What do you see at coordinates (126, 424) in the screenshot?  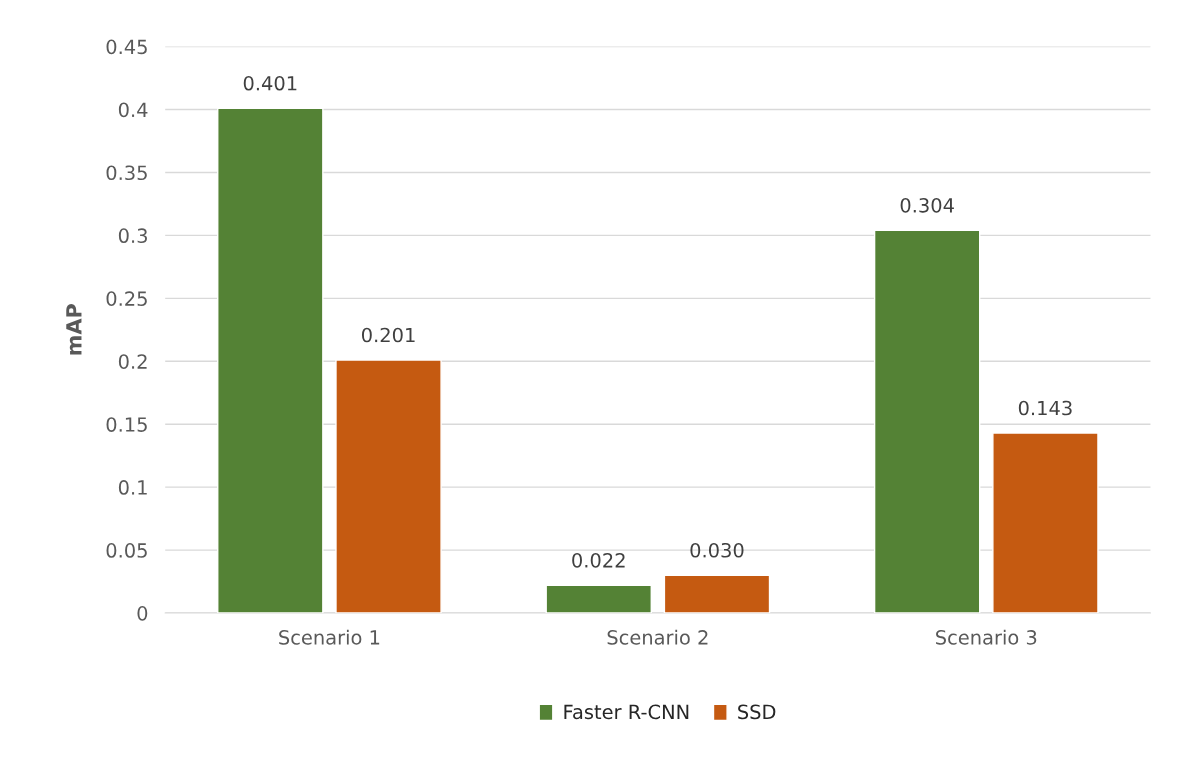 I see `y-tick-label: 0.15` at bounding box center [126, 424].